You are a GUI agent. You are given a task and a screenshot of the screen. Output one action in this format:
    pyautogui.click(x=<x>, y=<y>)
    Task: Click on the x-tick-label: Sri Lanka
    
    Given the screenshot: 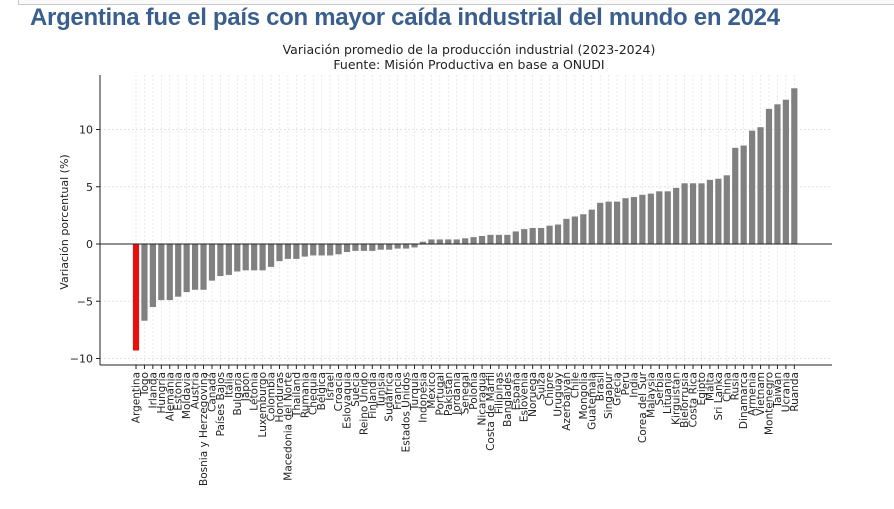 What is the action you would take?
    pyautogui.click(x=719, y=396)
    